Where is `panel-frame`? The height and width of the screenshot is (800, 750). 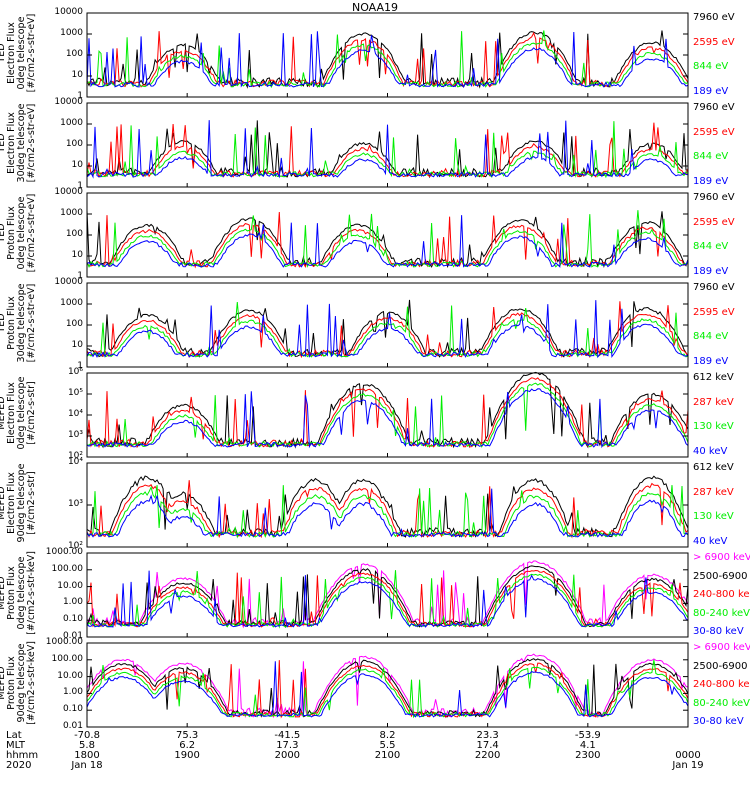 panel-frame is located at coordinates (387, 505).